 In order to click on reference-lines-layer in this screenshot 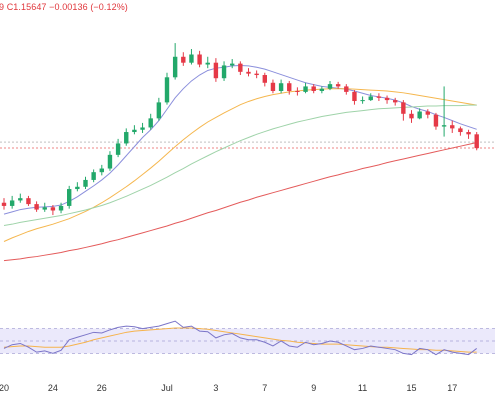, I will do `click(247, 145)`.